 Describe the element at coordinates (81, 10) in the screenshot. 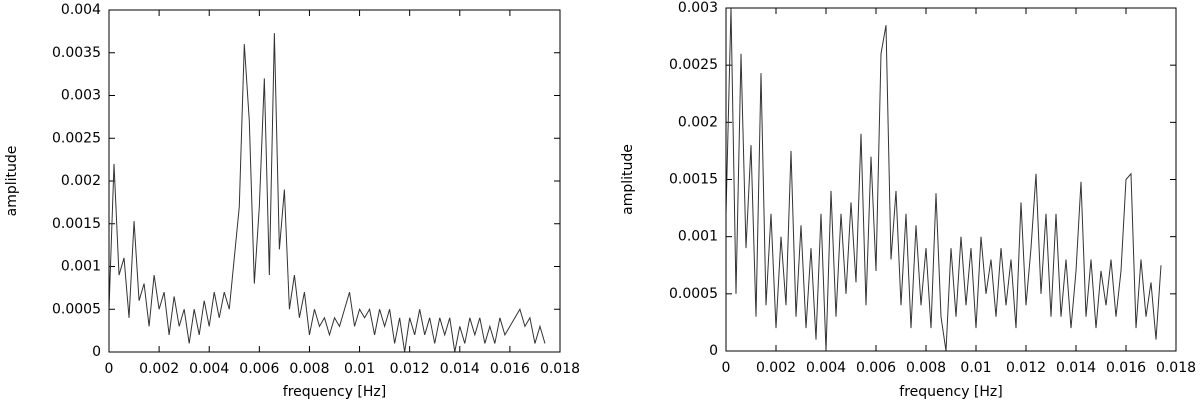

I see `y-tick-label: 0.004` at that location.